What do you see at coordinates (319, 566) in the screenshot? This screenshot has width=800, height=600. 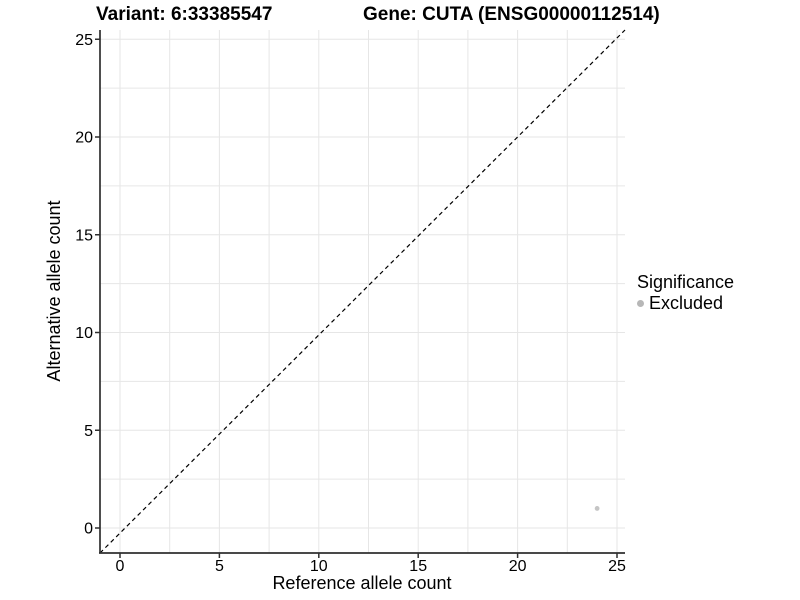 I see `x-tick-label: 10` at bounding box center [319, 566].